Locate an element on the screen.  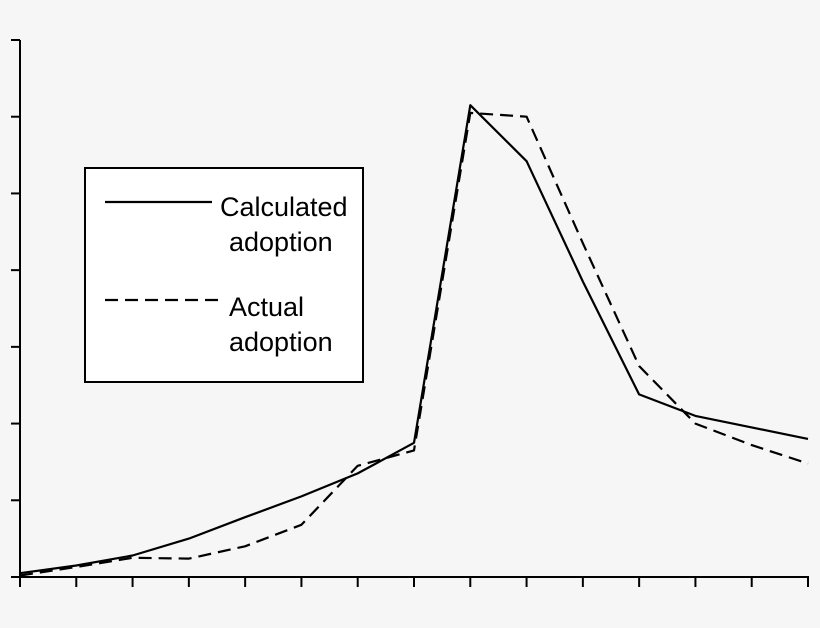
legend-box is located at coordinates (224, 275).